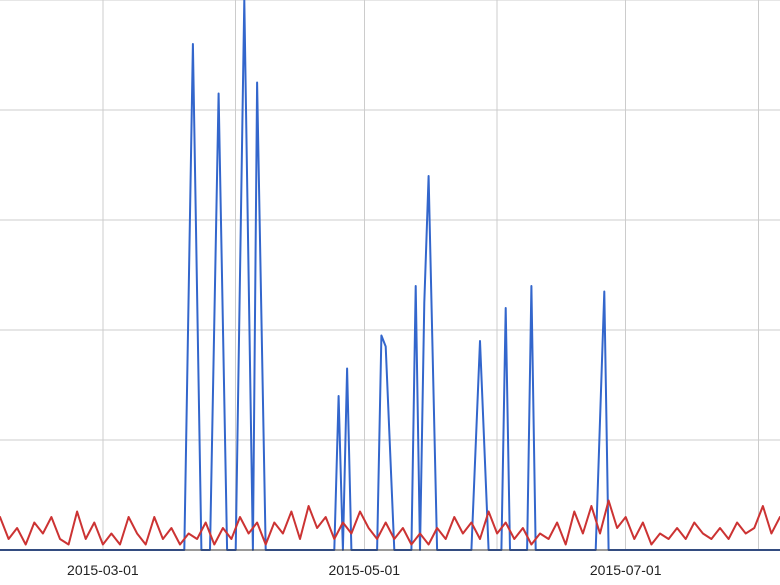 The width and height of the screenshot is (780, 585). I want to click on x-axis: 2015-03-01 2015-05-01 2015-07-01, so click(390, 563).